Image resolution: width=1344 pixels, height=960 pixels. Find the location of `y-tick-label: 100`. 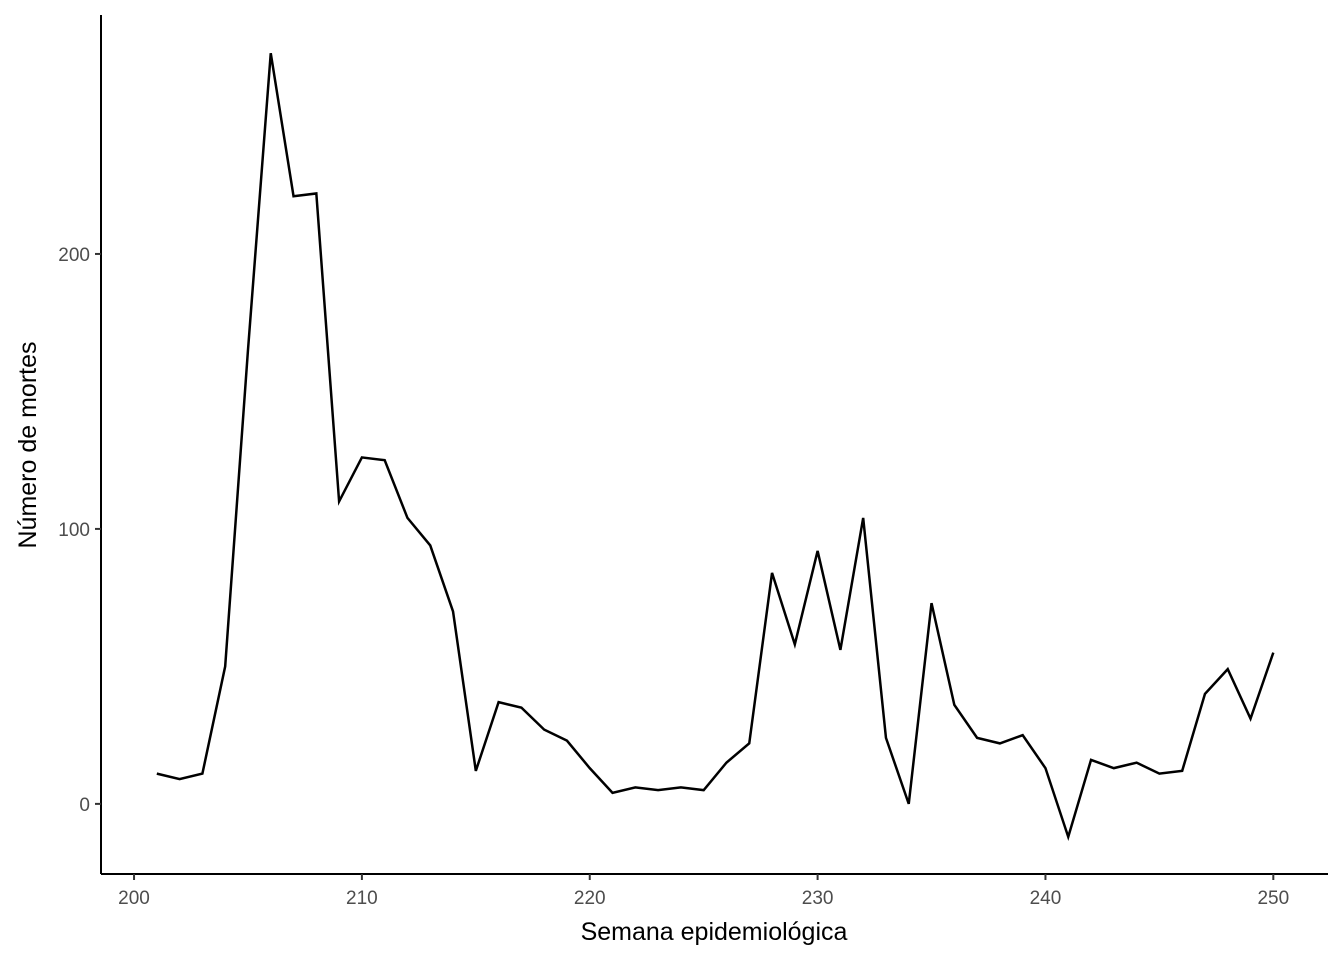

y-tick-label: 100 is located at coordinates (74, 530).